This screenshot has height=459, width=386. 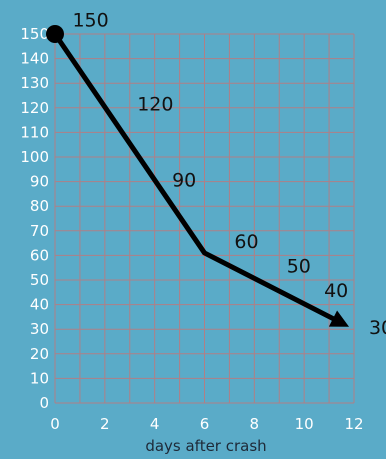 What do you see at coordinates (39, 280) in the screenshot?
I see `y-tick-label: 50` at bounding box center [39, 280].